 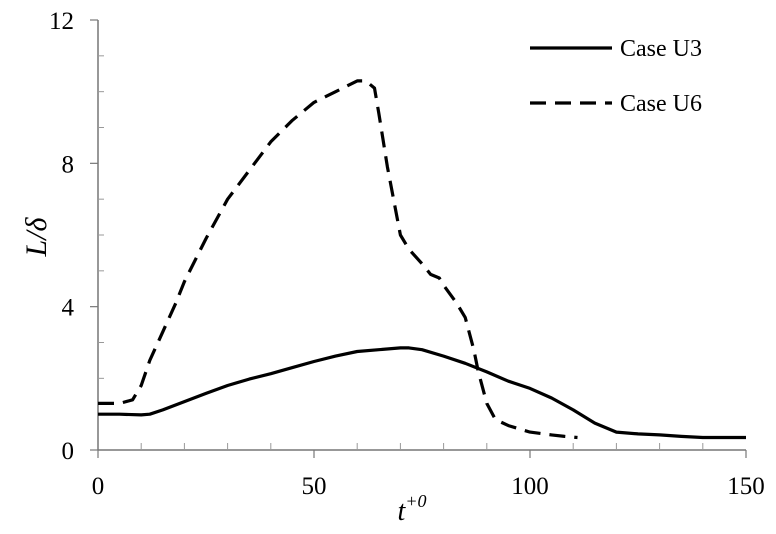 I want to click on x-tick-label: 100, so click(x=530, y=486).